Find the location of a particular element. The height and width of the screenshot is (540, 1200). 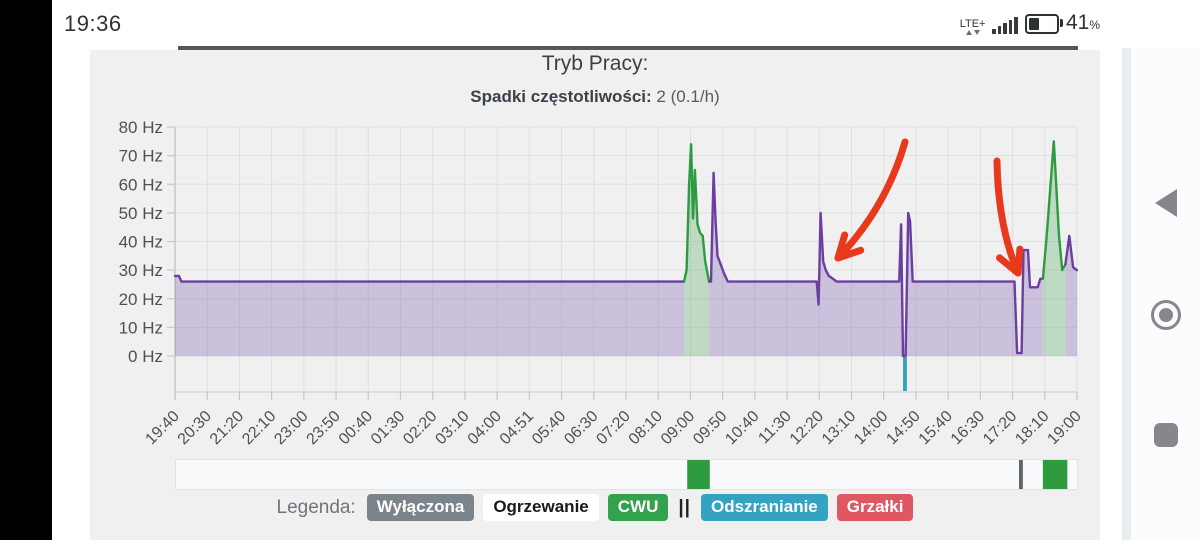

battery-percent: 41% is located at coordinates (1082, 22).